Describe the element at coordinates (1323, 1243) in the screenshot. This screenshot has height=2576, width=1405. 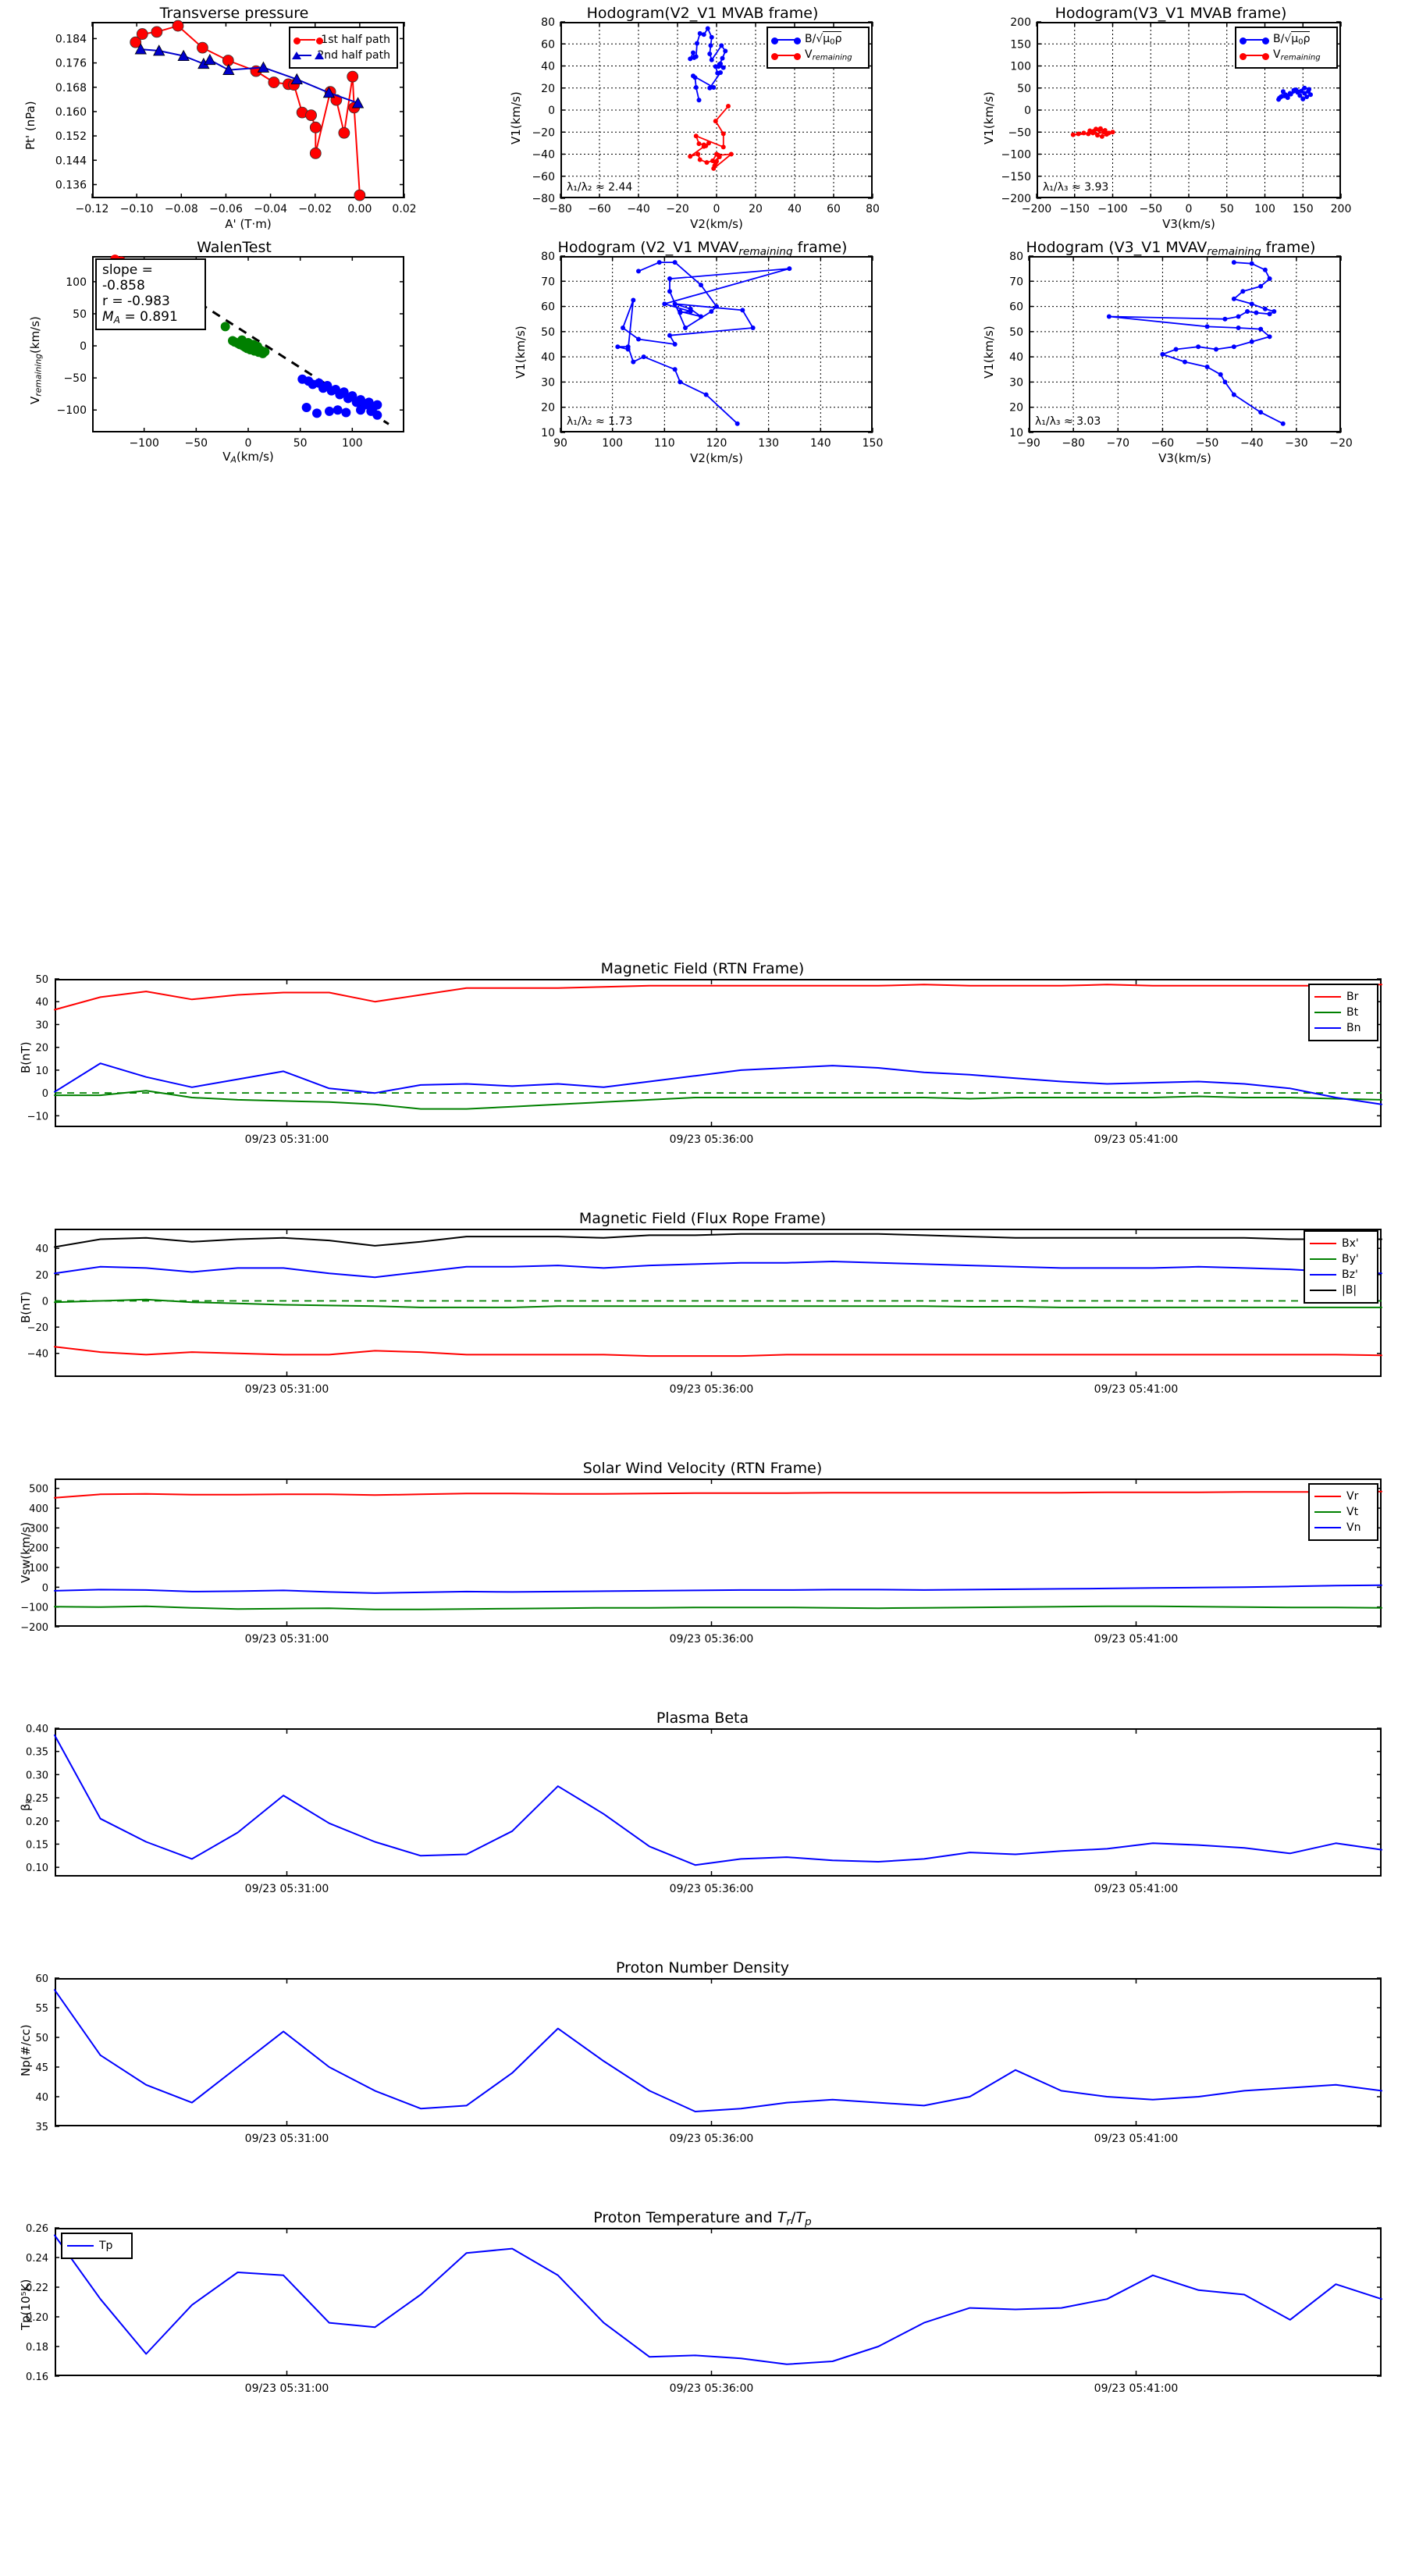
I see `legend-swatch-bx` at that location.